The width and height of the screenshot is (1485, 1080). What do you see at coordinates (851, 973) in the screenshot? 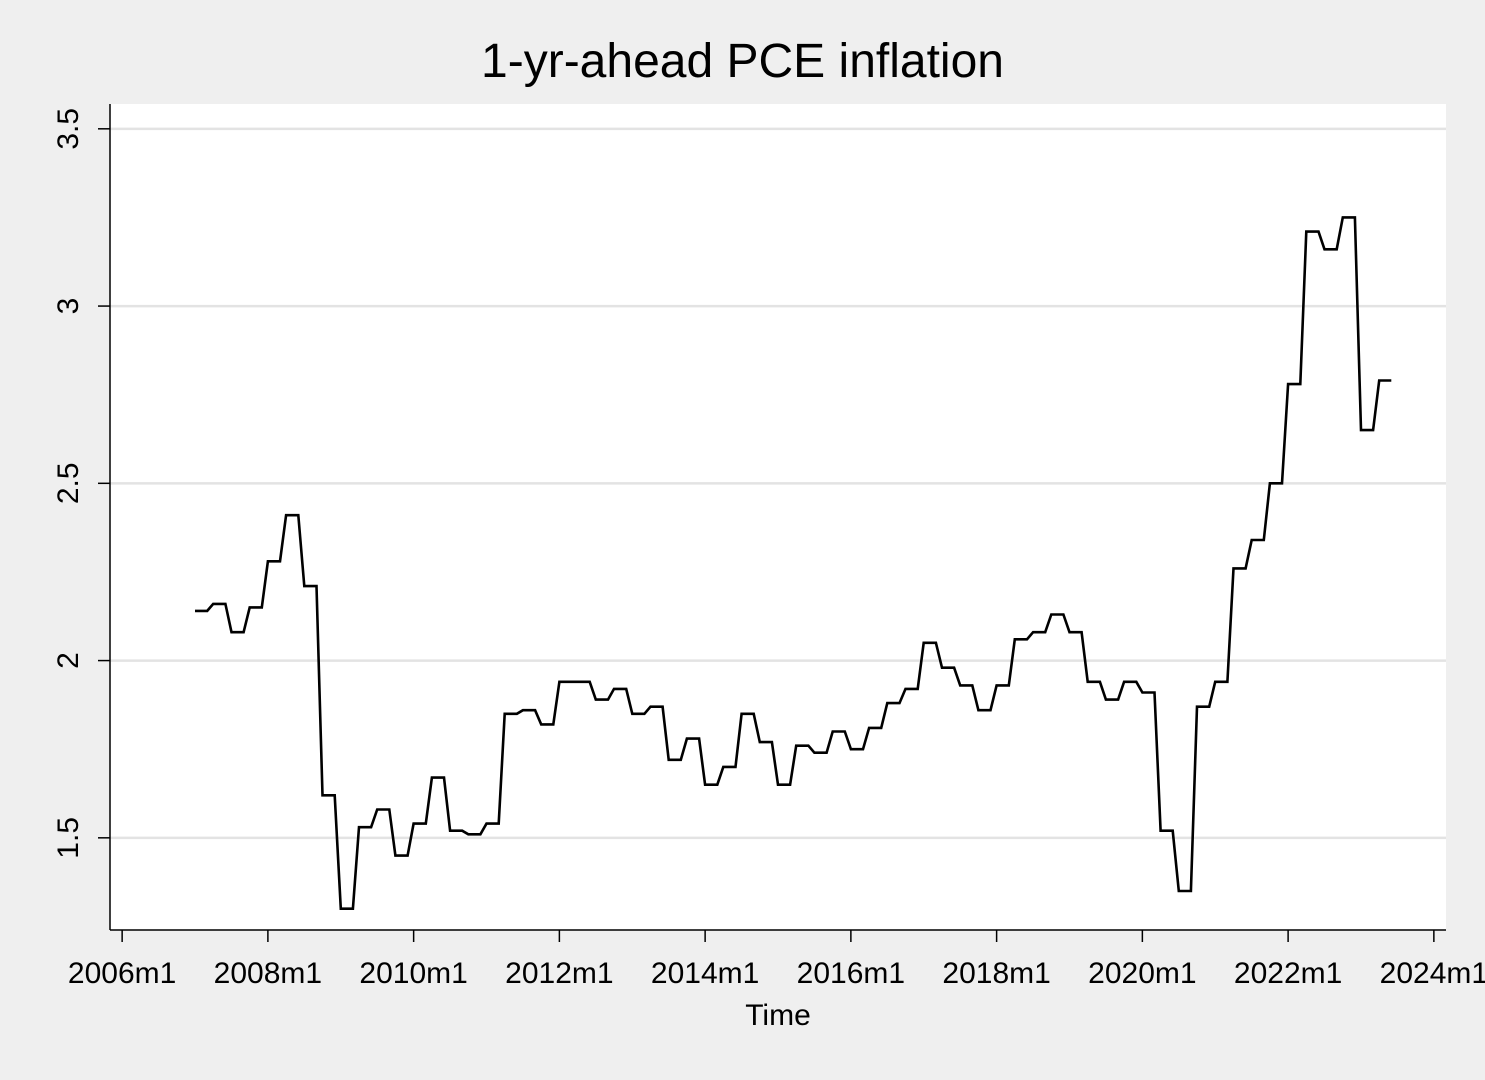
I see `x-tick-label: 2016m1` at bounding box center [851, 973].